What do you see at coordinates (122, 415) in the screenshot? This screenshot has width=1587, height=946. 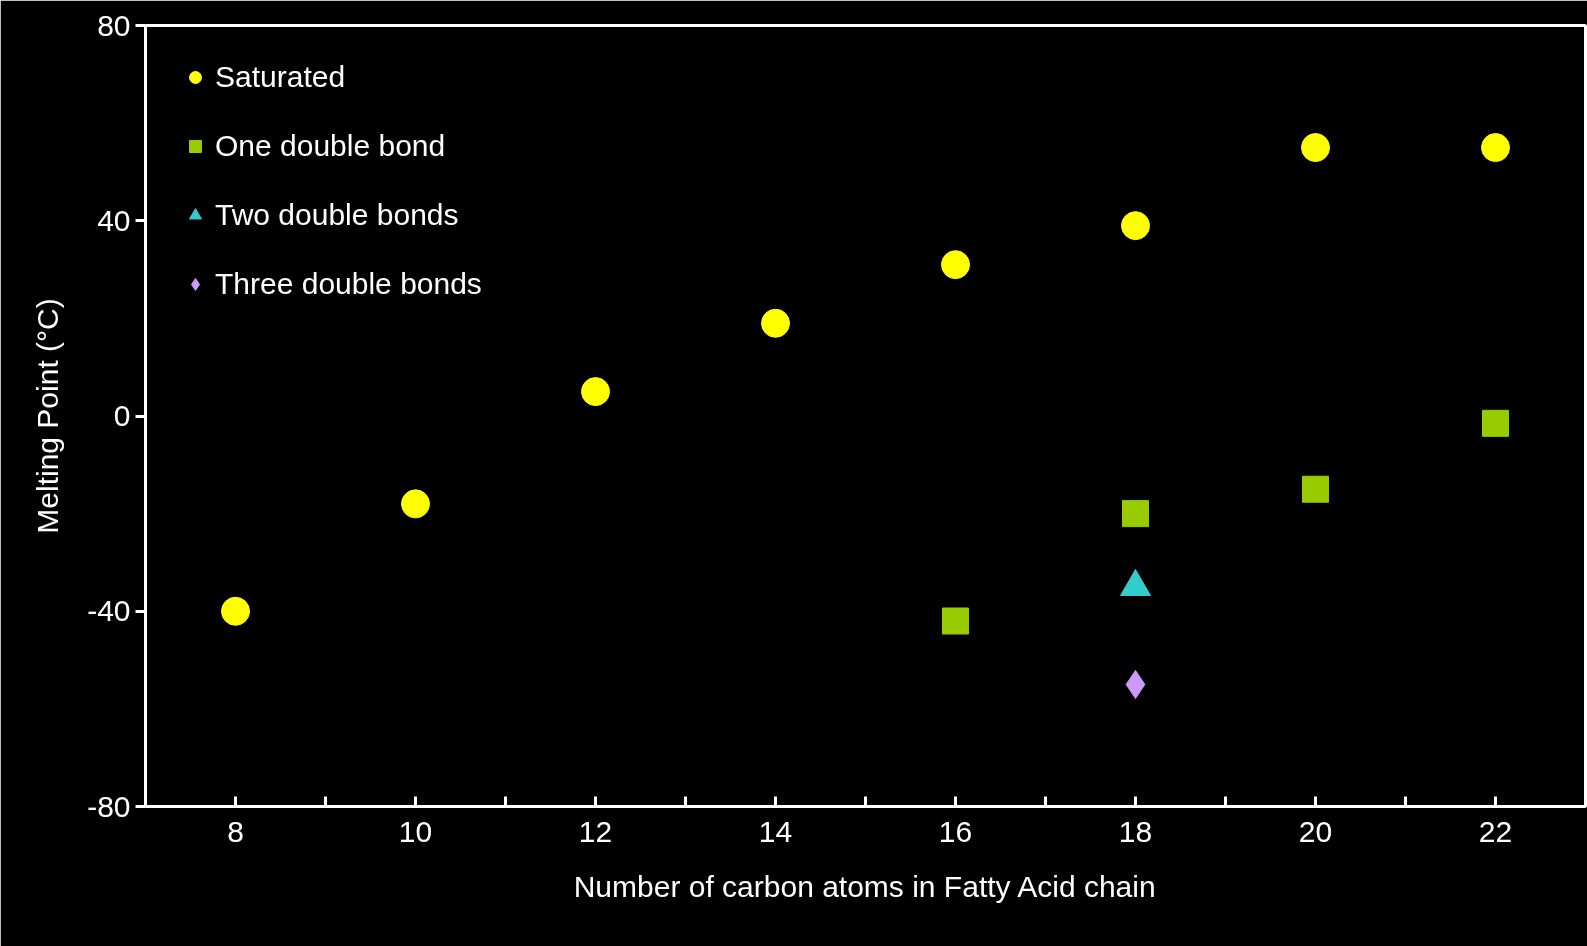 I see `y-tick-label: 0` at bounding box center [122, 415].